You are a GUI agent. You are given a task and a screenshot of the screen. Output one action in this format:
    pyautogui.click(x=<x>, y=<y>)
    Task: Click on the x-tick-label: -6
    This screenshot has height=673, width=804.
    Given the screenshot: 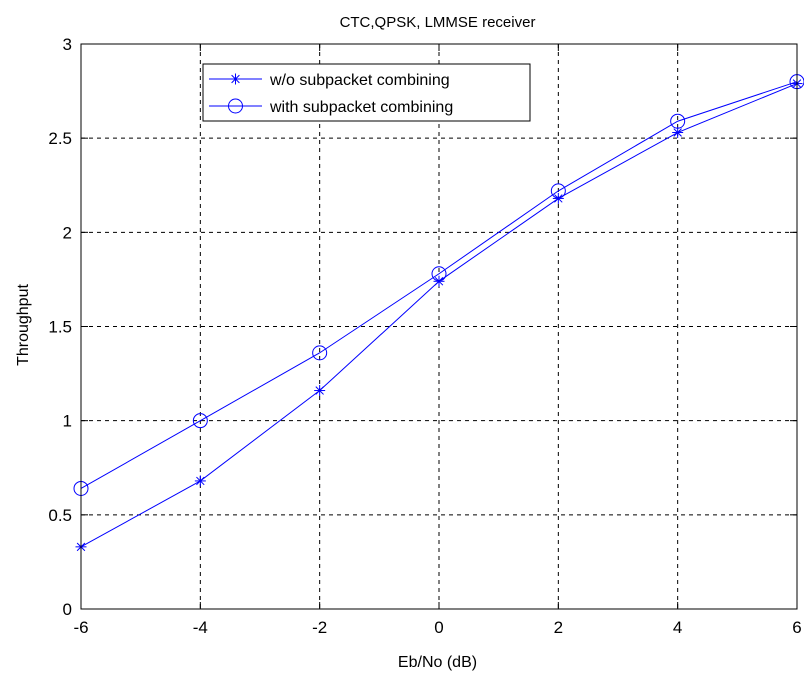 What is the action you would take?
    pyautogui.click(x=80, y=627)
    